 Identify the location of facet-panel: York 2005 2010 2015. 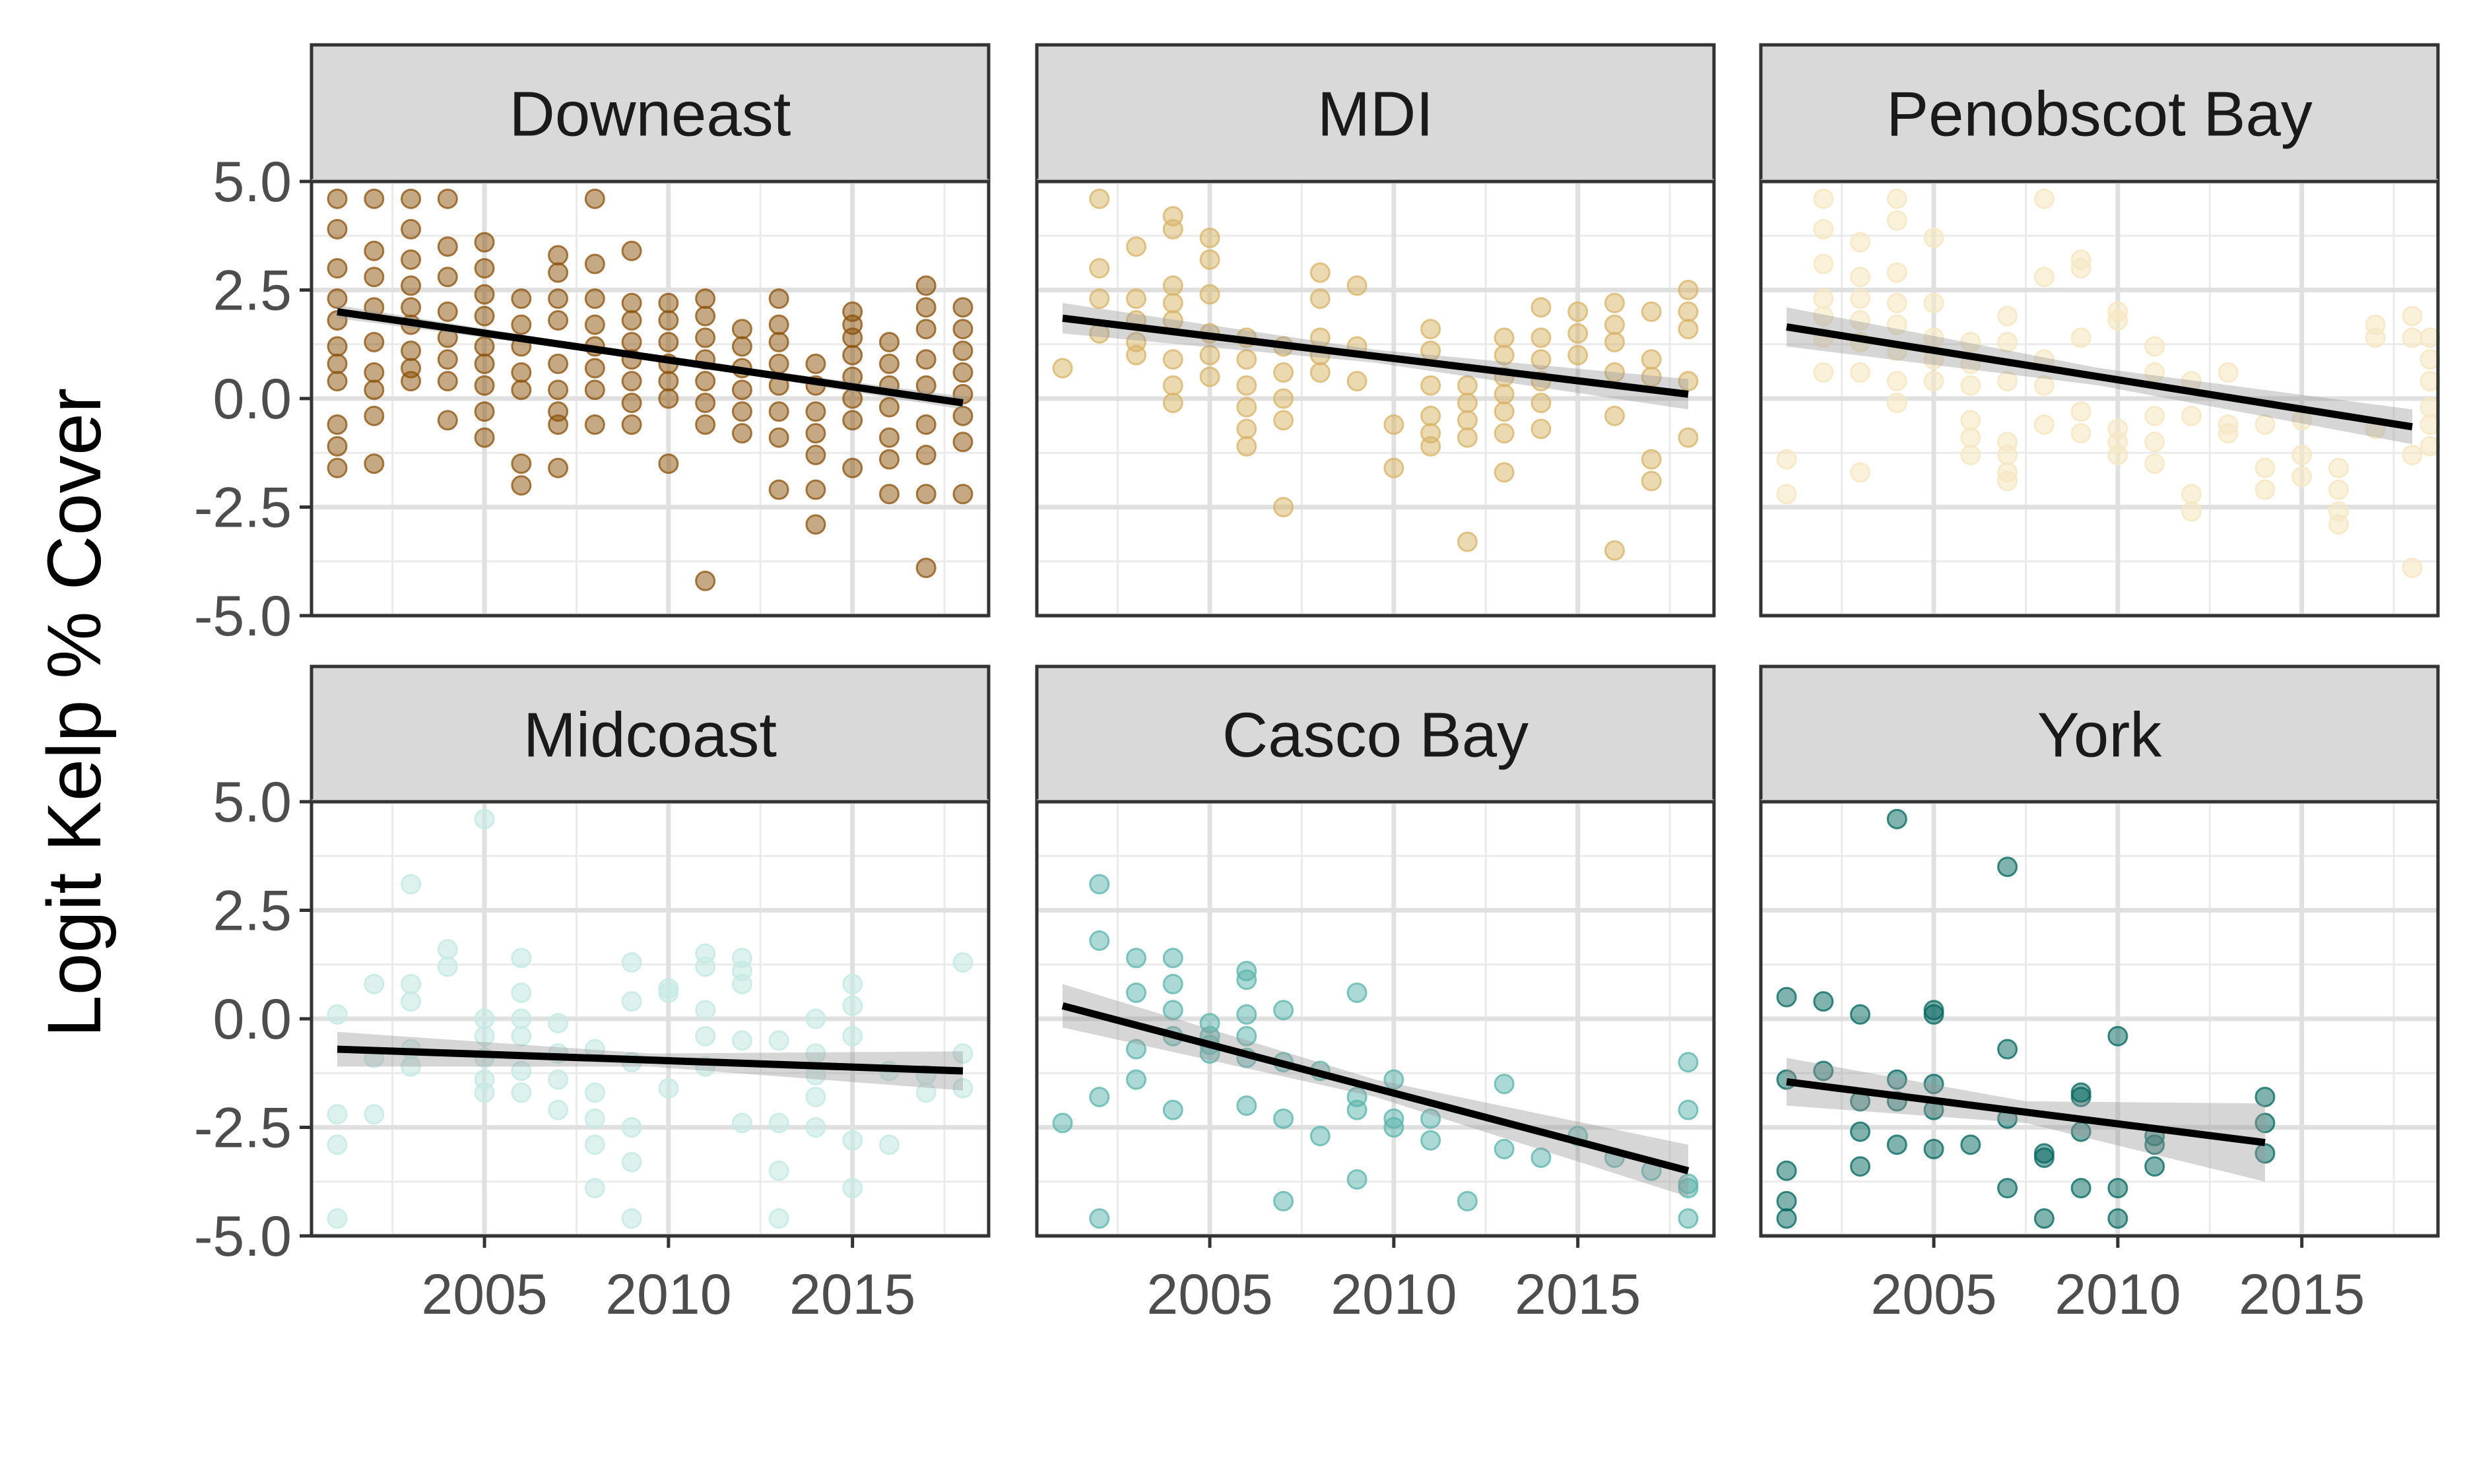
(2099, 995).